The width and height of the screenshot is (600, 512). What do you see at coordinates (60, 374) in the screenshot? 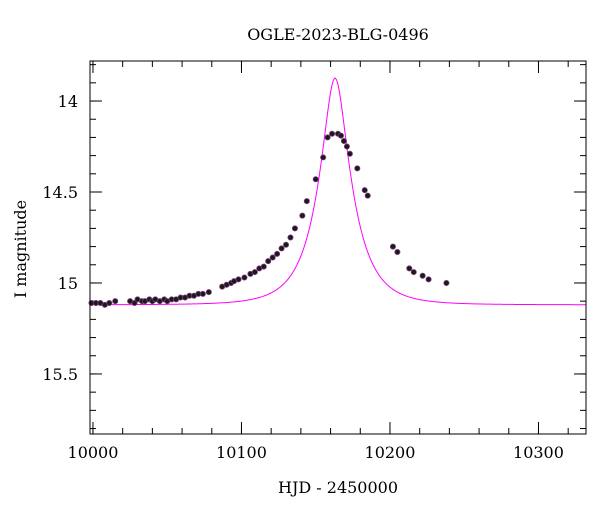
I see `y-tick-label: 15.5` at bounding box center [60, 374].